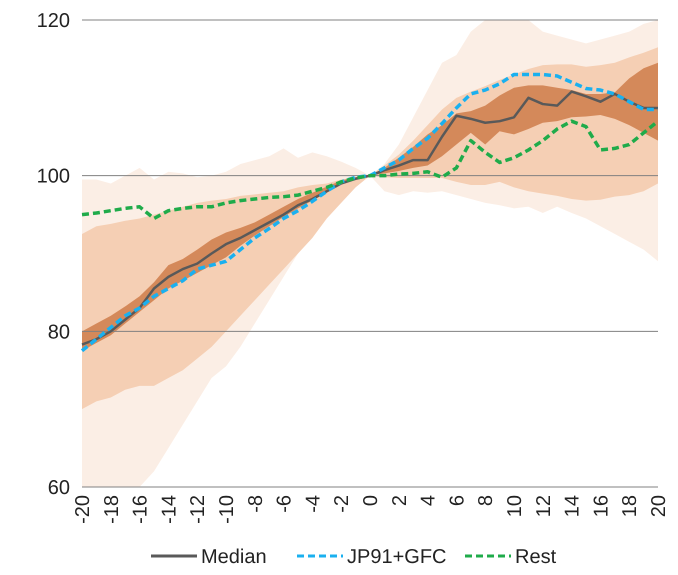 The width and height of the screenshot is (678, 575). What do you see at coordinates (429, 500) in the screenshot?
I see `x-tick-label: 4` at bounding box center [429, 500].